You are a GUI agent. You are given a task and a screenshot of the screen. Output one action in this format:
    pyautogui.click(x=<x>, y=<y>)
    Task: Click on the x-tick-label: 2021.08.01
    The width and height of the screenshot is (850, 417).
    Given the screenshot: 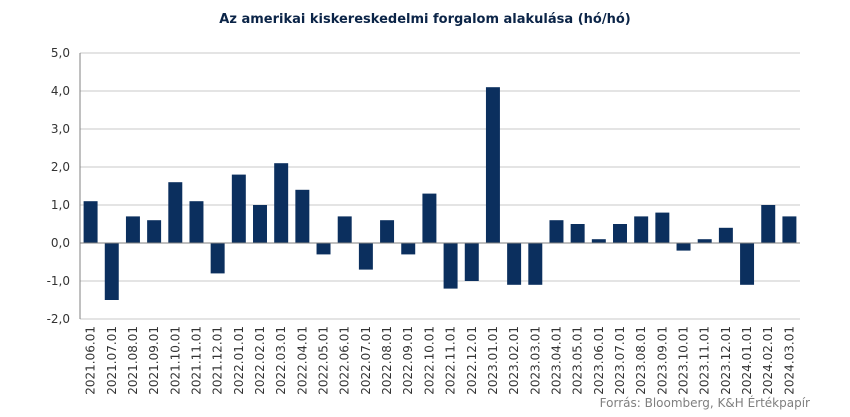 What is the action you would take?
    pyautogui.click(x=133, y=360)
    